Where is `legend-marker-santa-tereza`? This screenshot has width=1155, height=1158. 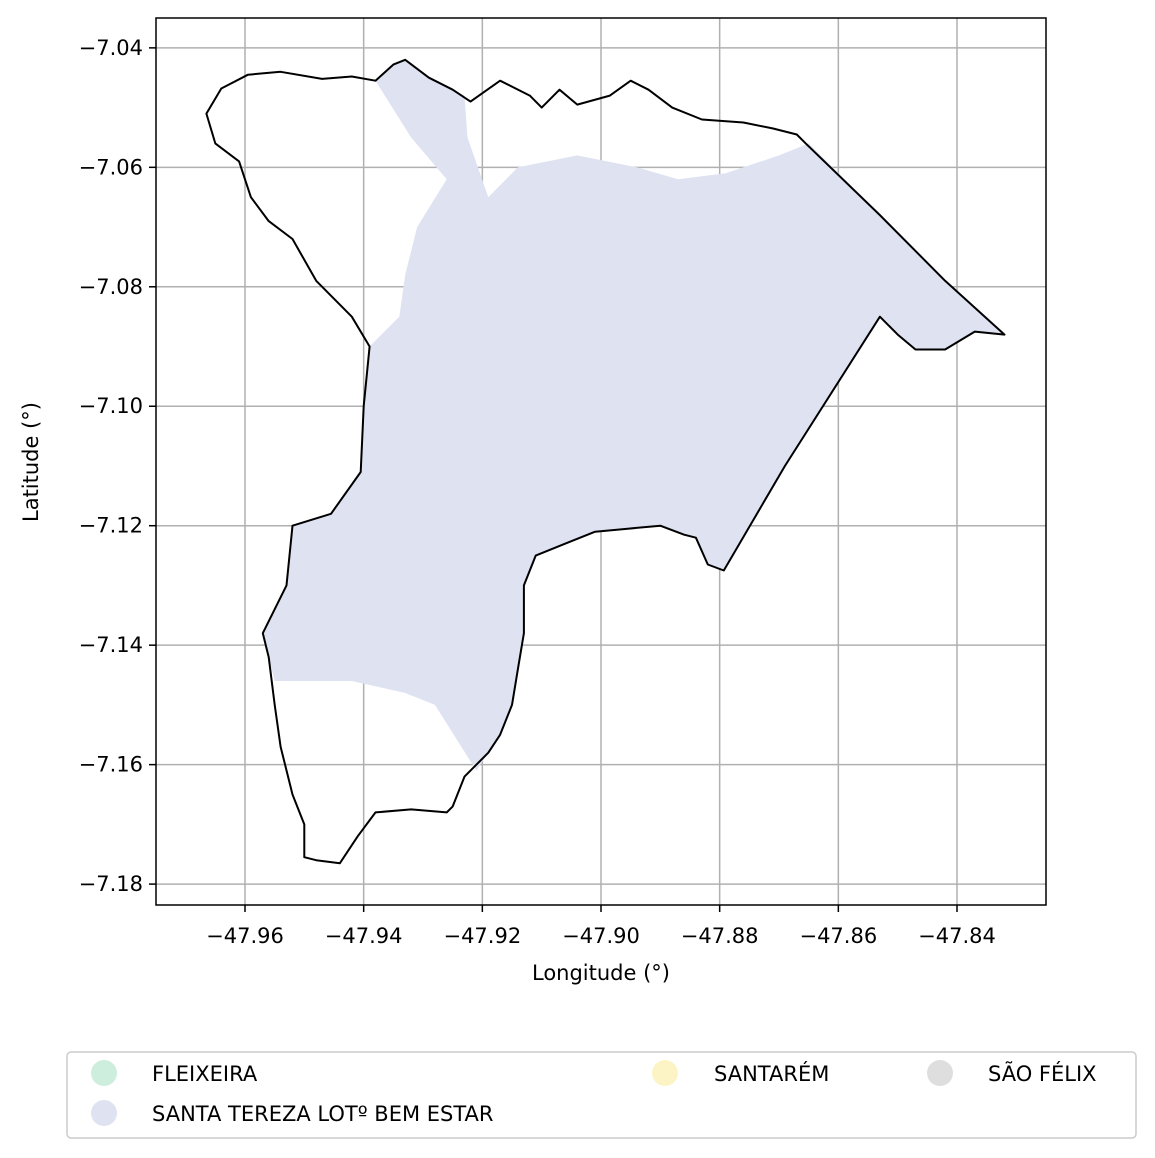
legend-marker-santa-tereza is located at coordinates (104, 1113).